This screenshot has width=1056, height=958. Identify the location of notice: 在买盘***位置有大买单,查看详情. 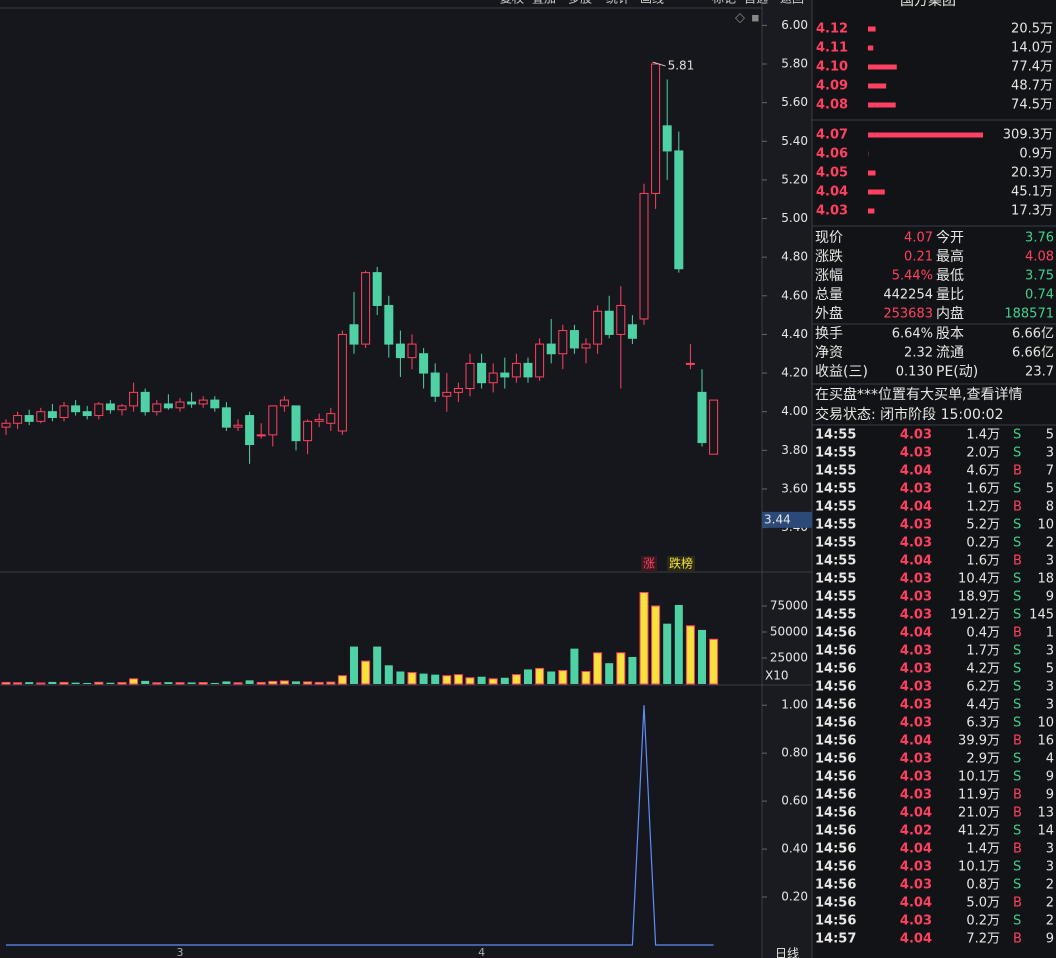
(918, 394).